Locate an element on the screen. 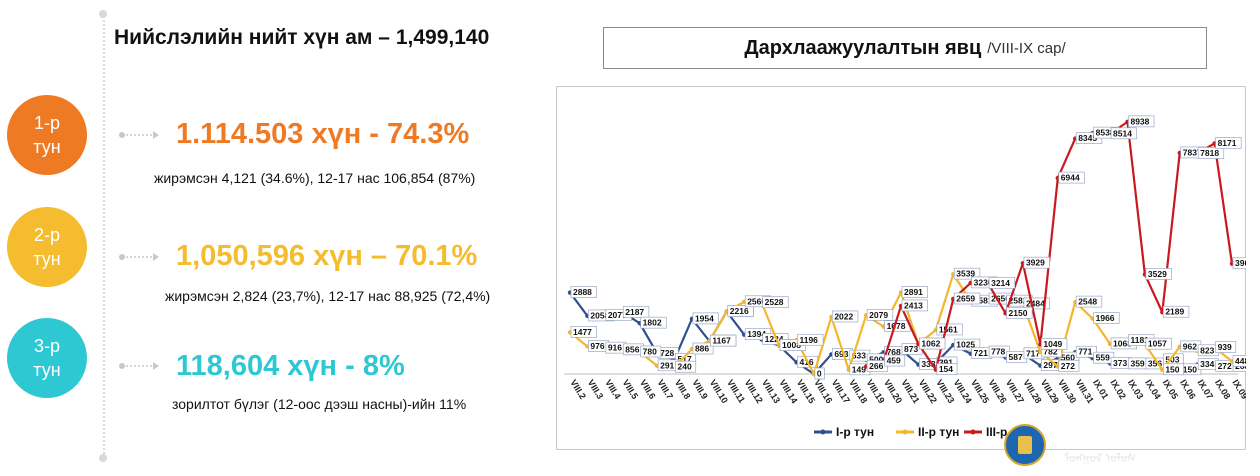  x-tick-label: VIII.4 is located at coordinates (613, 389).